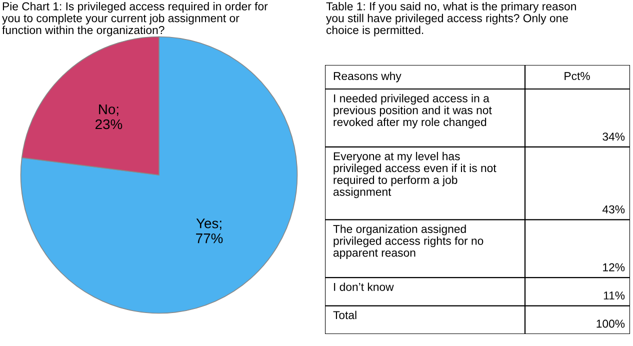  I want to click on category-label: Total, so click(344, 315).